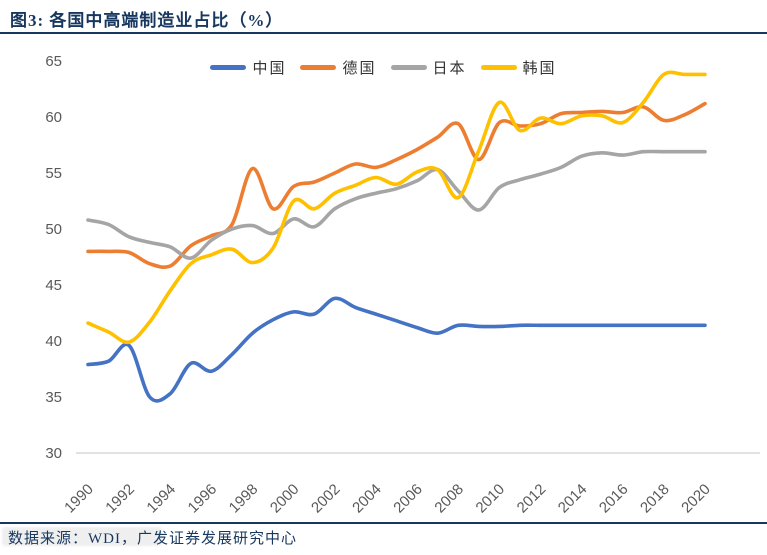  I want to click on x-tick-label: 1996, so click(203, 499).